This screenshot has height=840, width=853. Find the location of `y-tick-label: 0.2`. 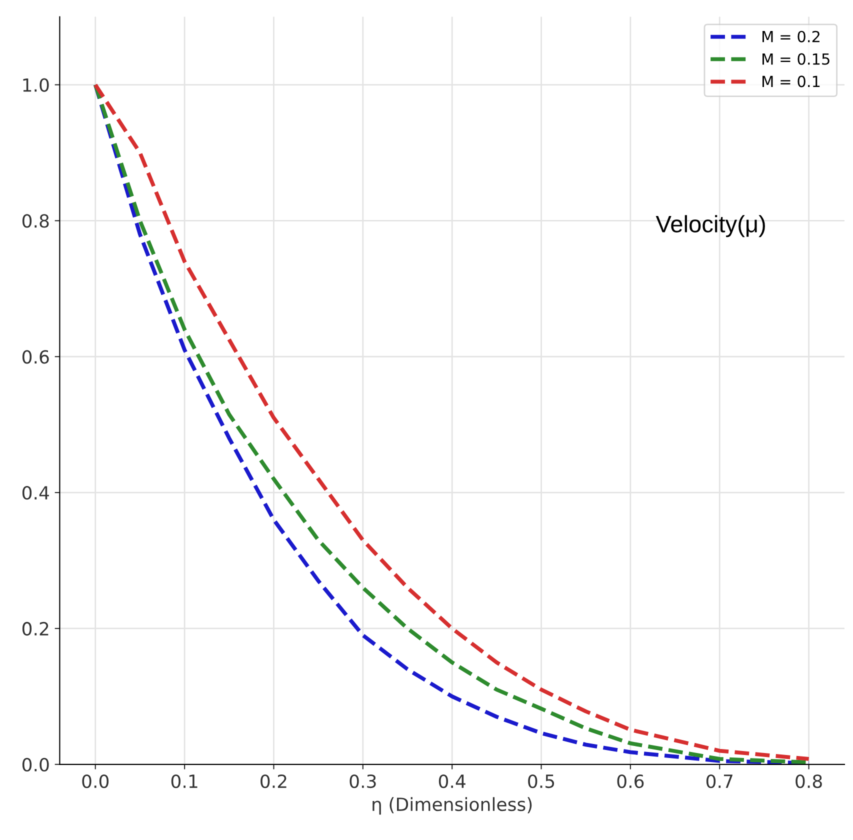

y-tick-label: 0.2 is located at coordinates (35, 629).